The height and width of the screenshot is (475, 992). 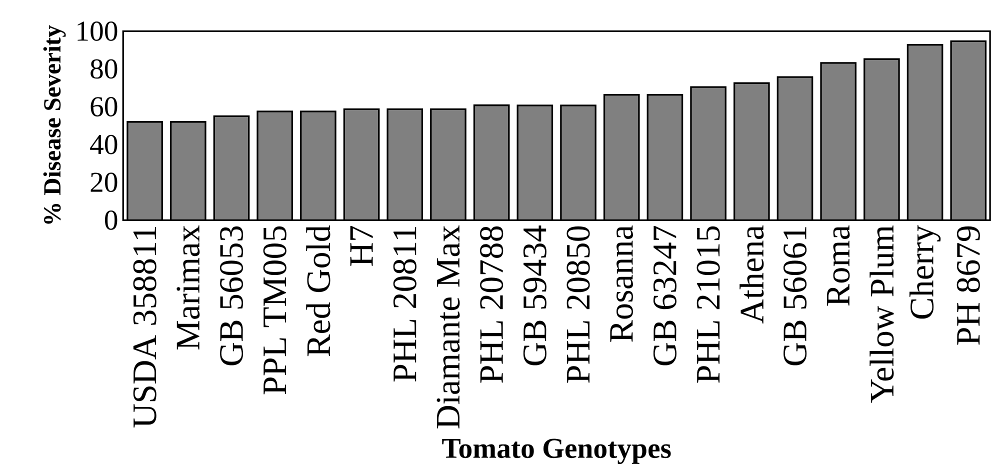 I want to click on y-axis-title: % Disease Severity, so click(x=54, y=124).